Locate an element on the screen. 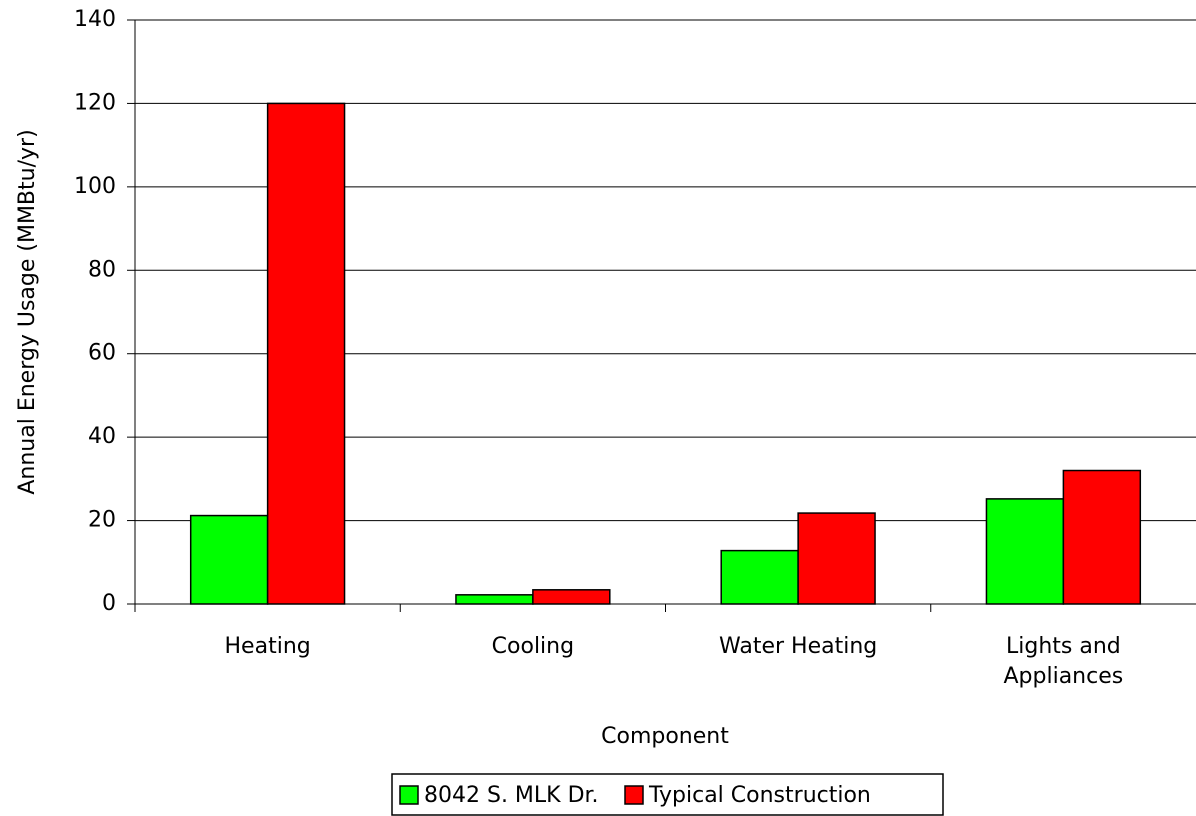 The width and height of the screenshot is (1196, 816). x-tick-label: Water Heating is located at coordinates (798, 646).